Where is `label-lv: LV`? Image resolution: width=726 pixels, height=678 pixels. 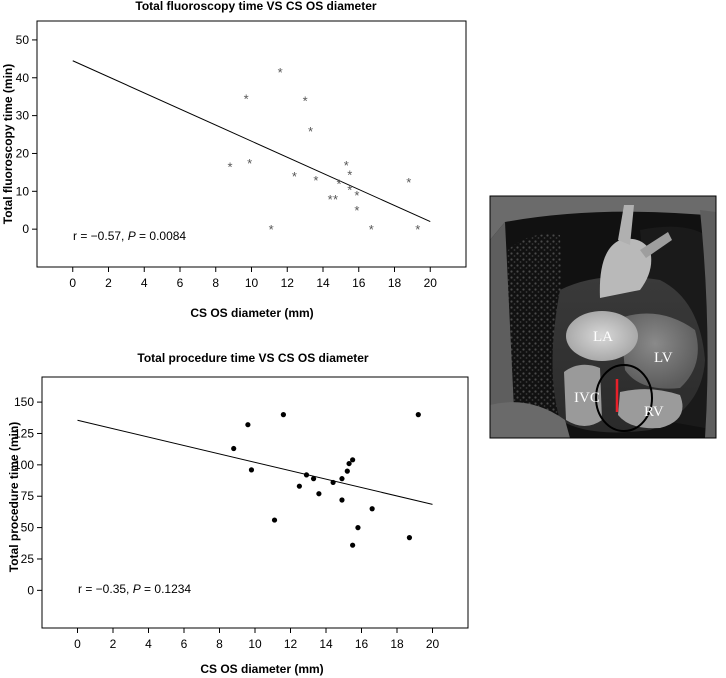
label-lv: LV is located at coordinates (663, 358).